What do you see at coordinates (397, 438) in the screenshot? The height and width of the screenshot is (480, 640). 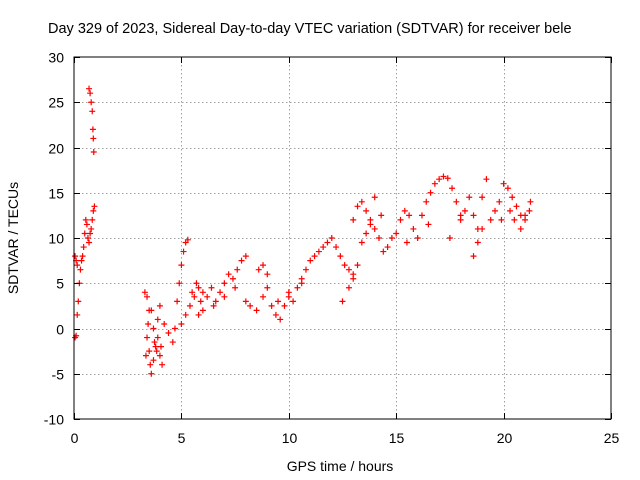 I see `x-tick-label: 15` at bounding box center [397, 438].